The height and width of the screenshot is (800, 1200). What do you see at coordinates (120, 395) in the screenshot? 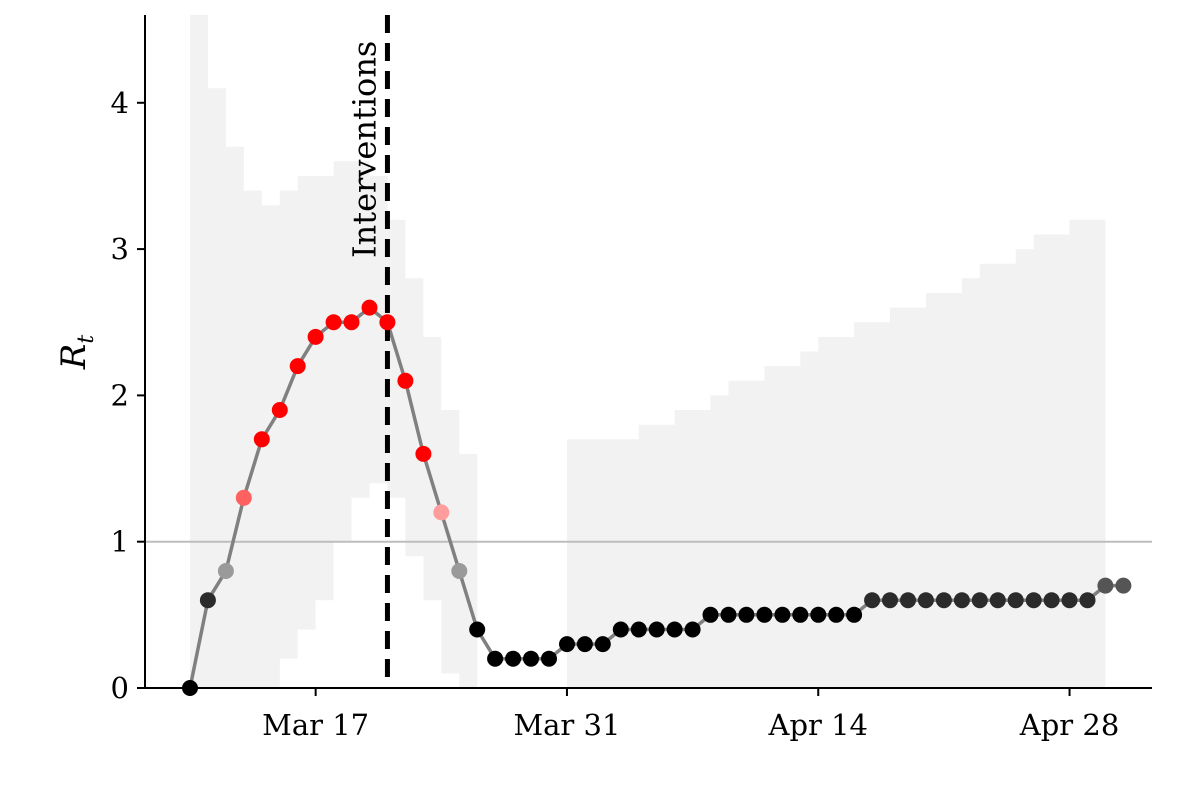
I see `y-tick-label: 2` at bounding box center [120, 395].